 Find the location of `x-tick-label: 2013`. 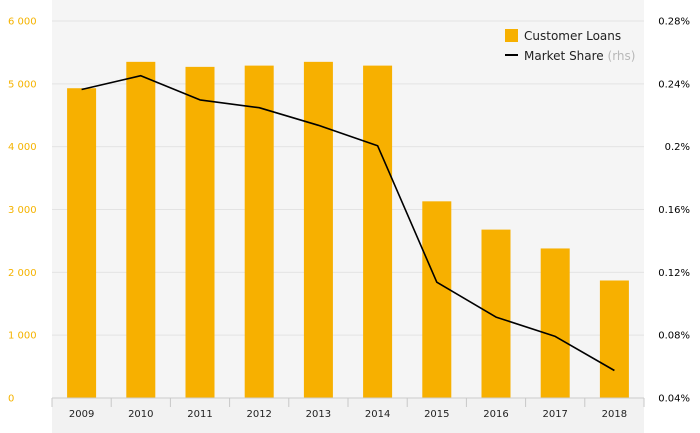

x-tick-label: 2013 is located at coordinates (318, 414).